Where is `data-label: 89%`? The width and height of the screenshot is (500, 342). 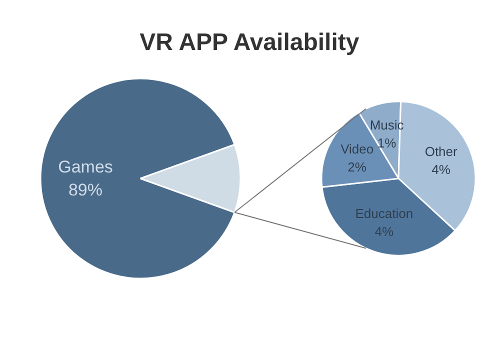
data-label: 89% is located at coordinates (85, 190).